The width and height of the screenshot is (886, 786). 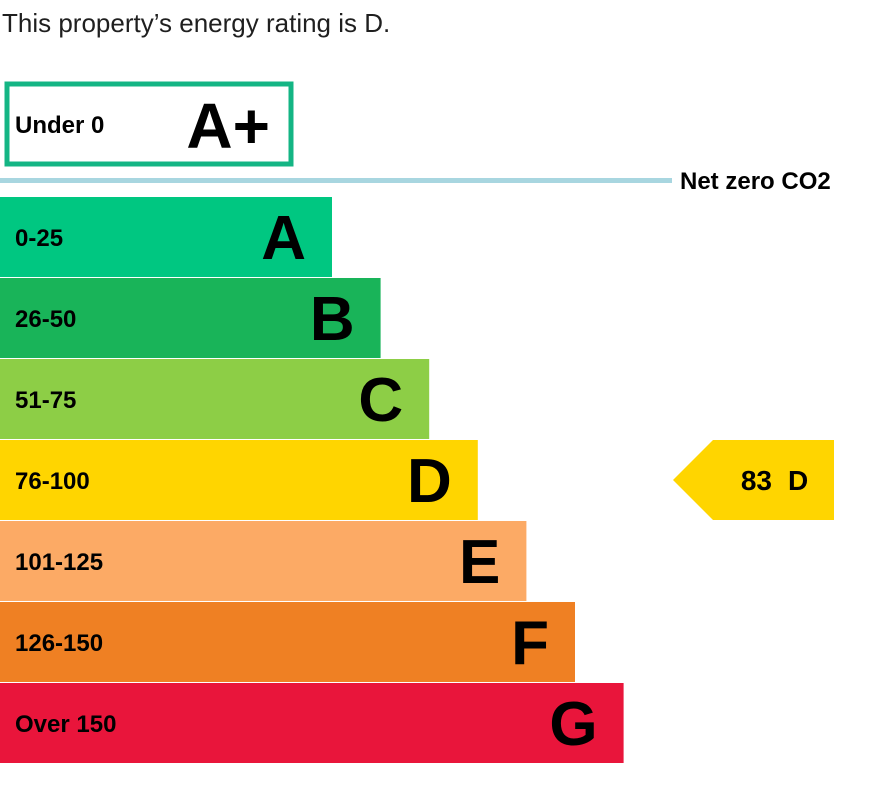 I want to click on band-e: 101-125 E, so click(x=263, y=561).